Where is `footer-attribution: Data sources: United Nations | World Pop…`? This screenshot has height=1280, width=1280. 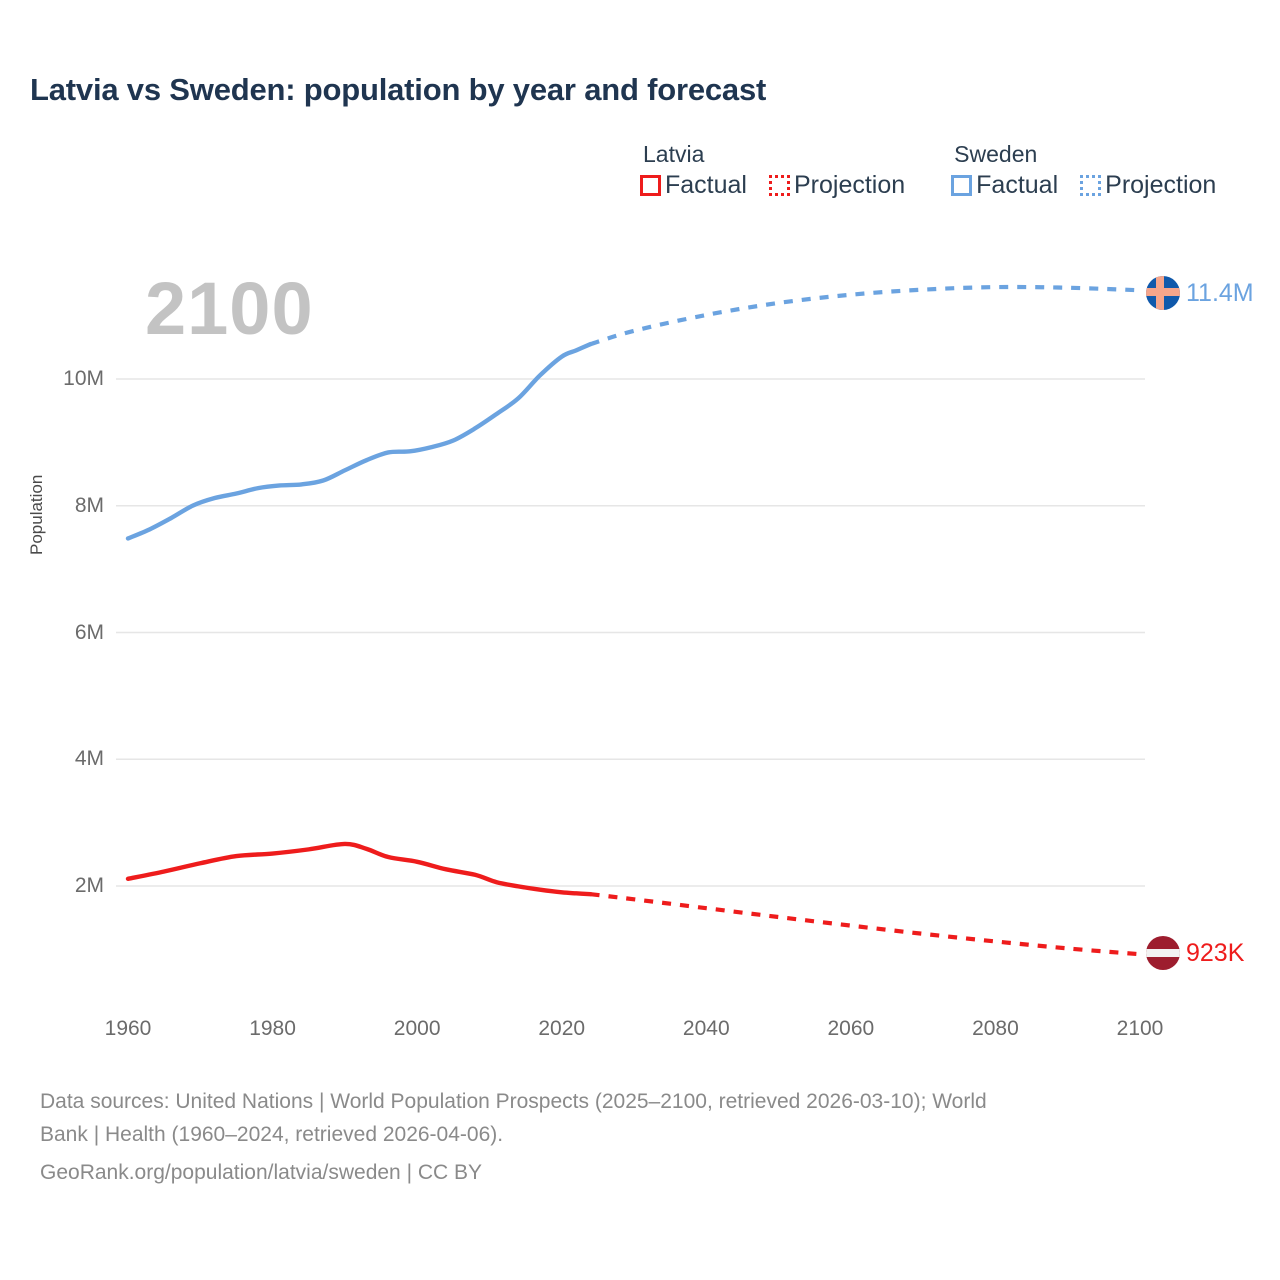
footer-attribution: Data sources: United Nations | World Pop… is located at coordinates (640, 1138).